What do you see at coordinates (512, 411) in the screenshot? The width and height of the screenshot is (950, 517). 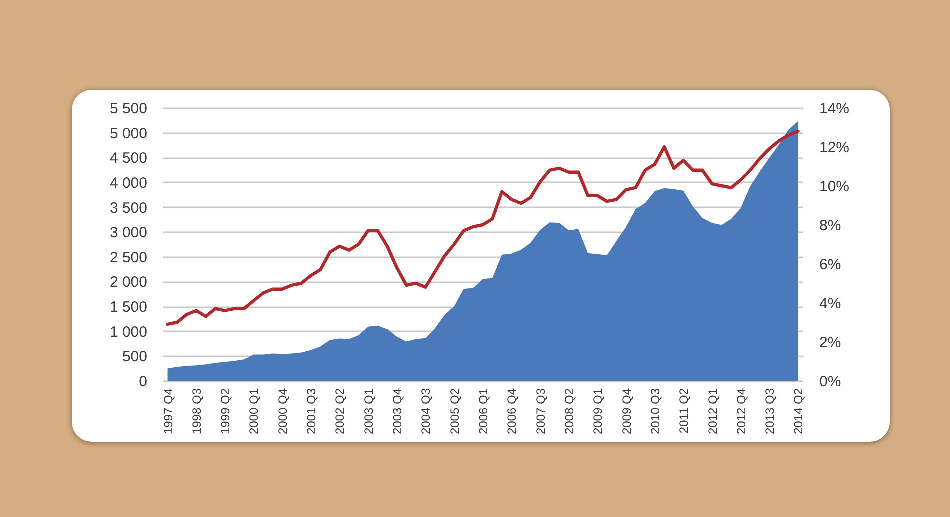 I see `x-tick-label: 2006 Q4` at bounding box center [512, 411].